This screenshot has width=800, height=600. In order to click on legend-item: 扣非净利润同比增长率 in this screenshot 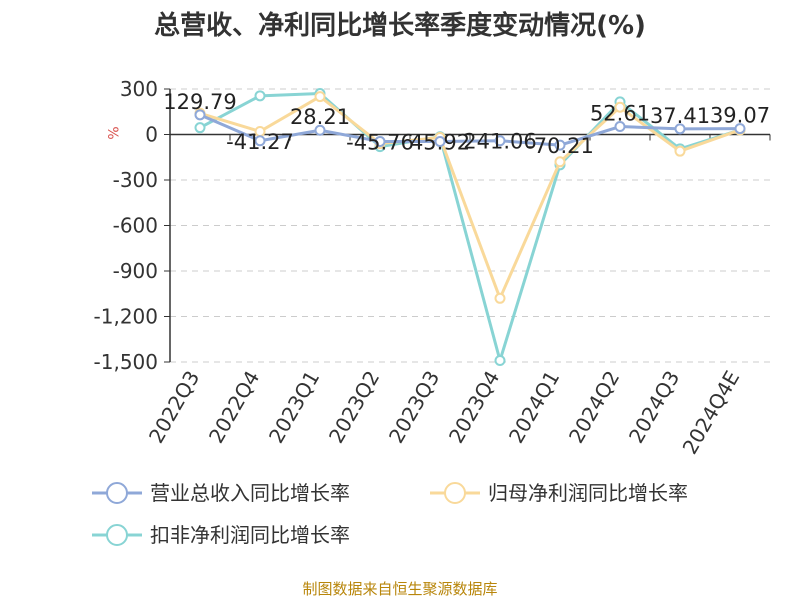, I will do `click(221, 535)`.